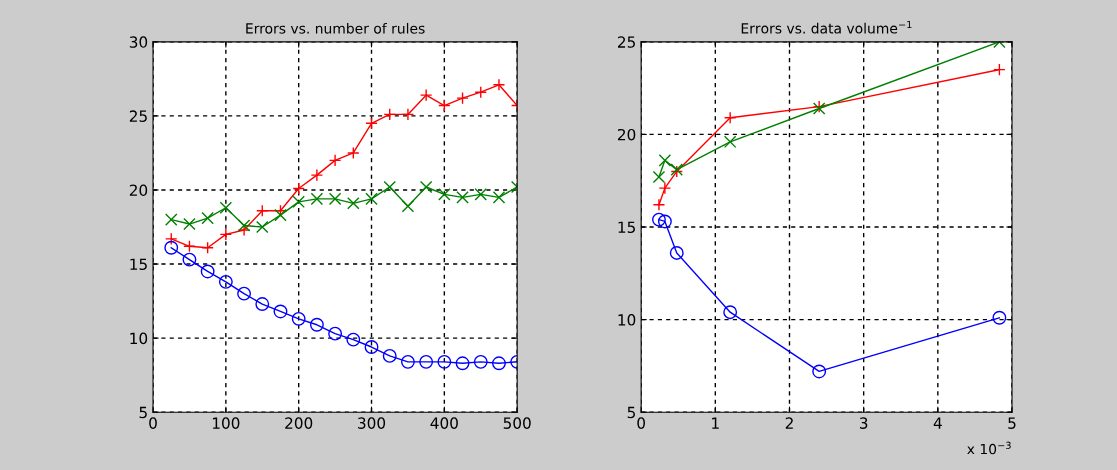 Image resolution: width=1117 pixels, height=470 pixels. I want to click on chart-title: Errors vs. number of rules, so click(335, 28).